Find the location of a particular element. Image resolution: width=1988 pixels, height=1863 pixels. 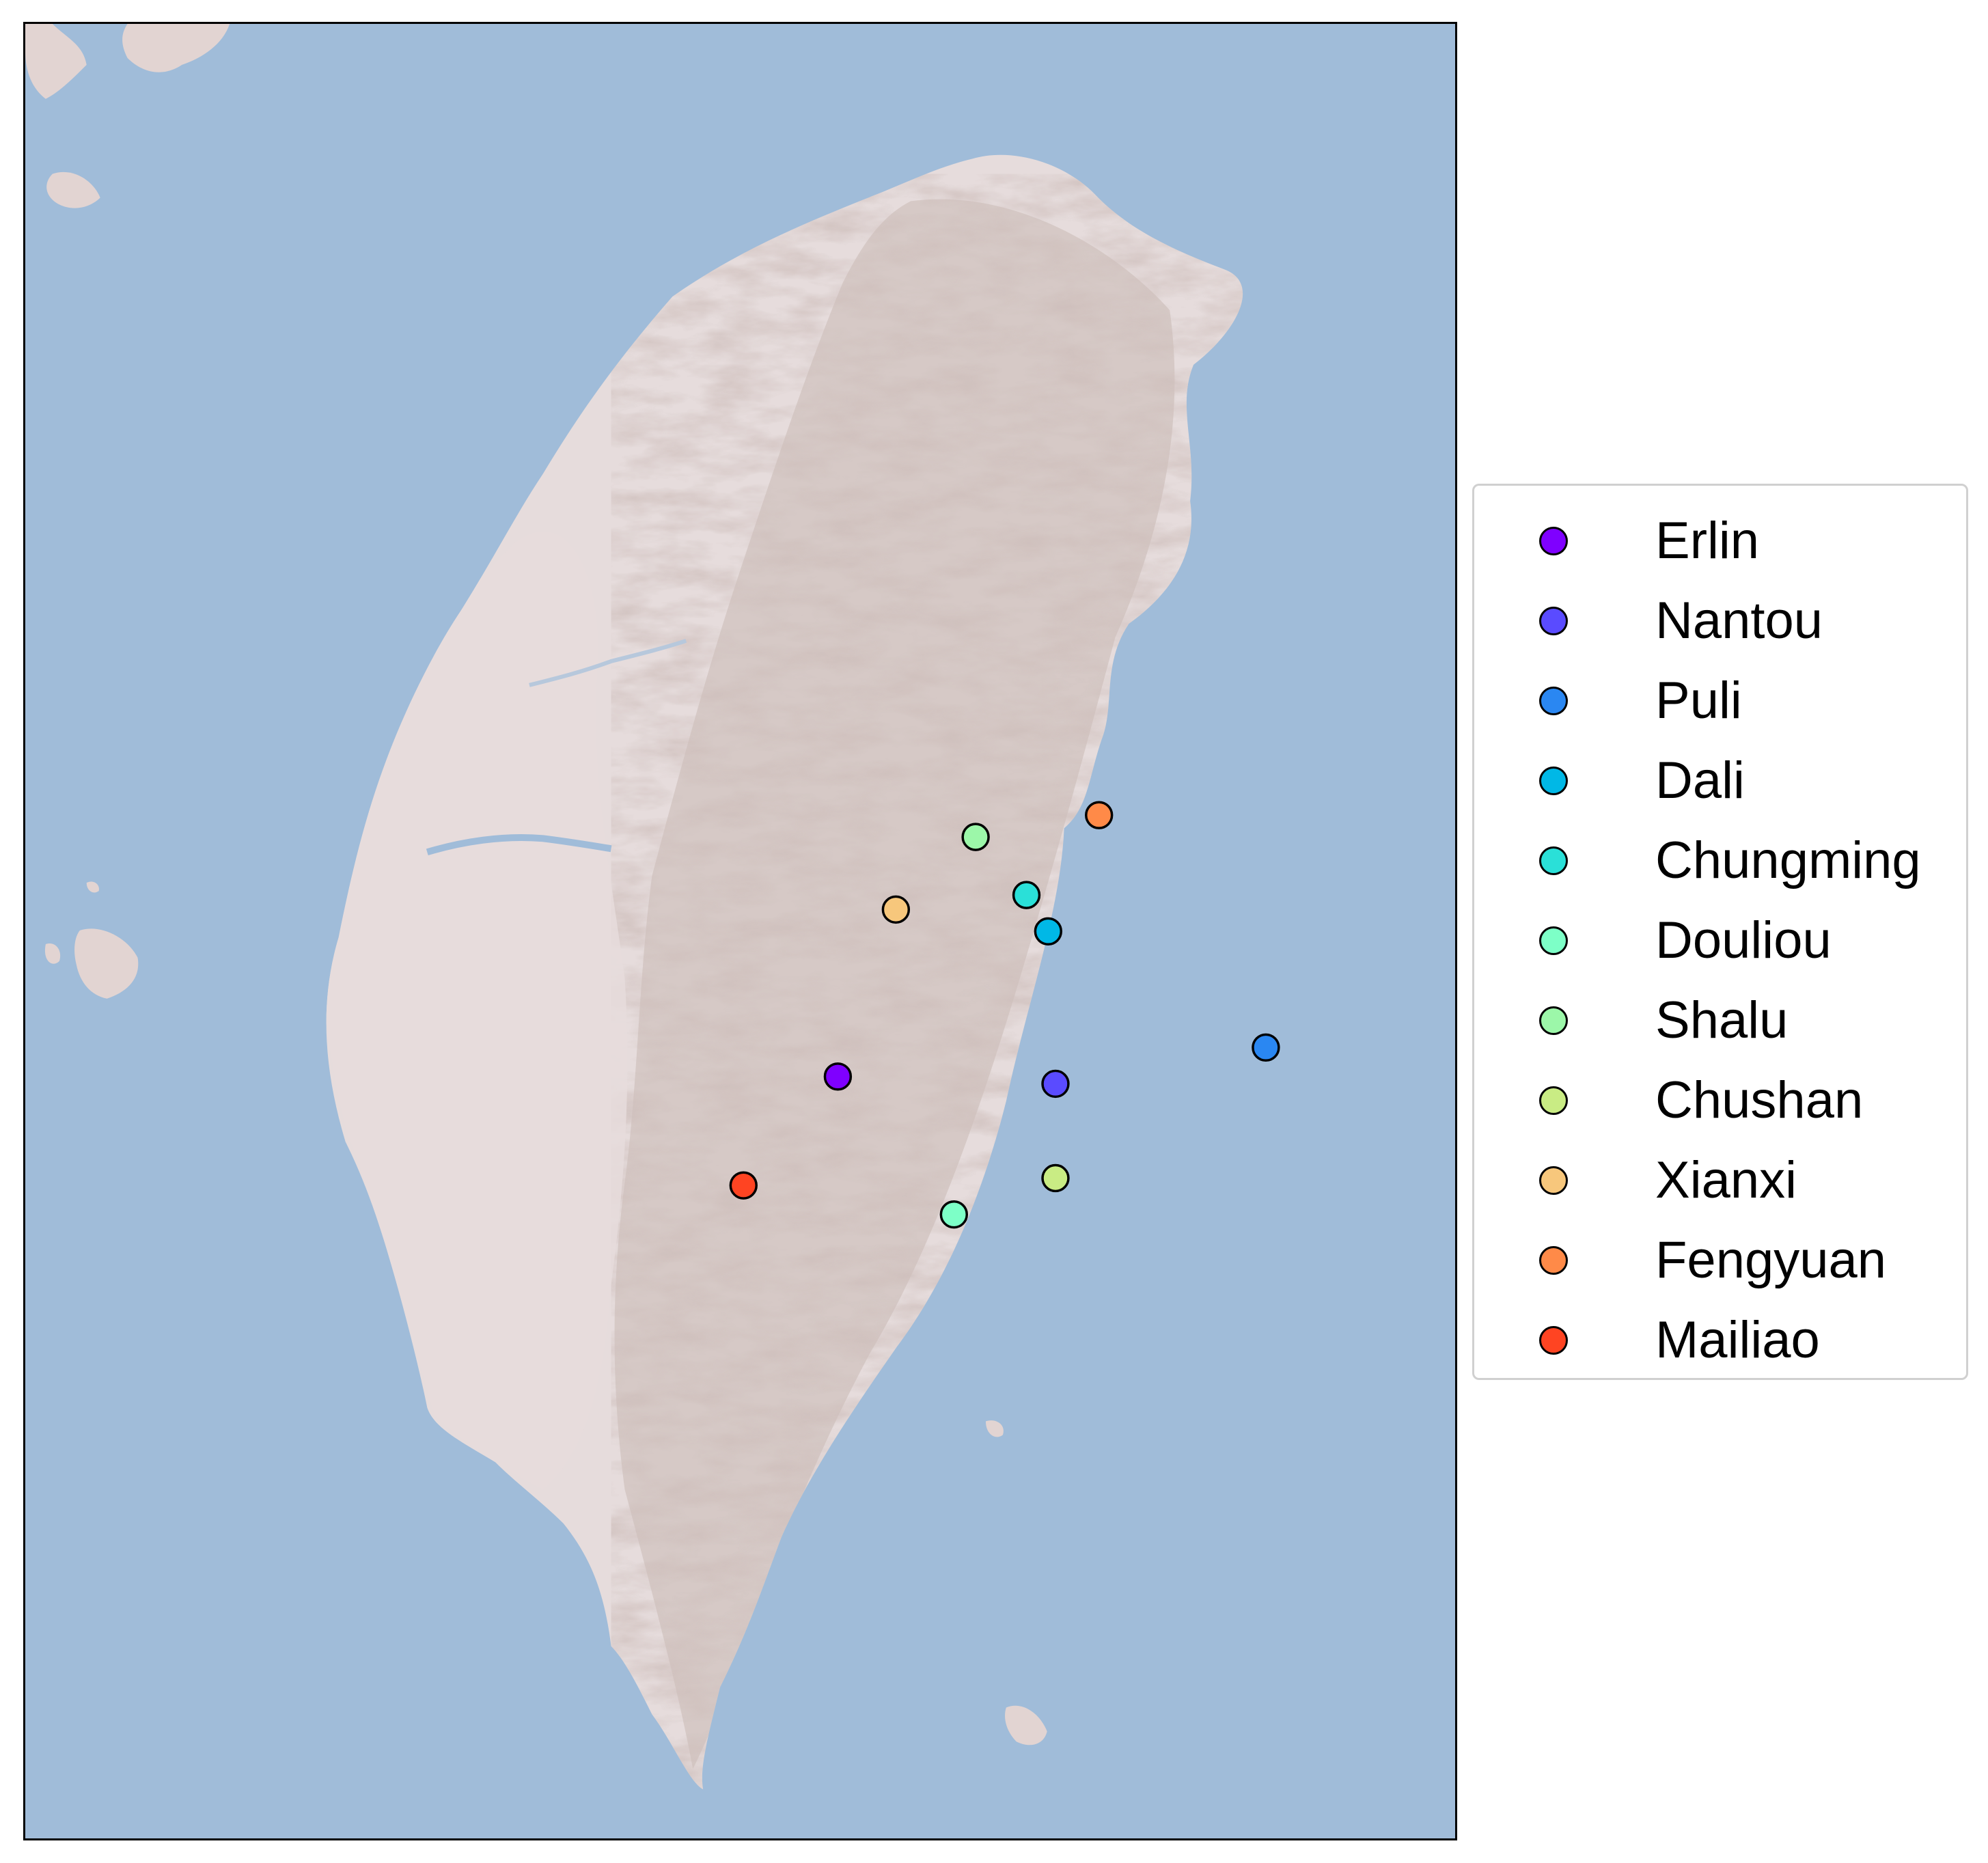

station-marker-shalu is located at coordinates (975, 837).